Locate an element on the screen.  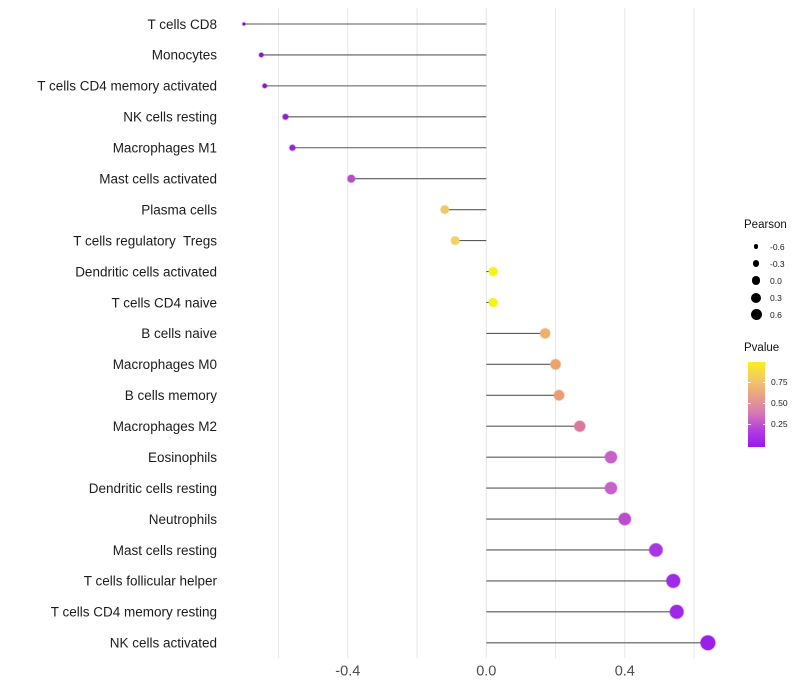
pvalue-tick-label: 0.75 is located at coordinates (779, 382).